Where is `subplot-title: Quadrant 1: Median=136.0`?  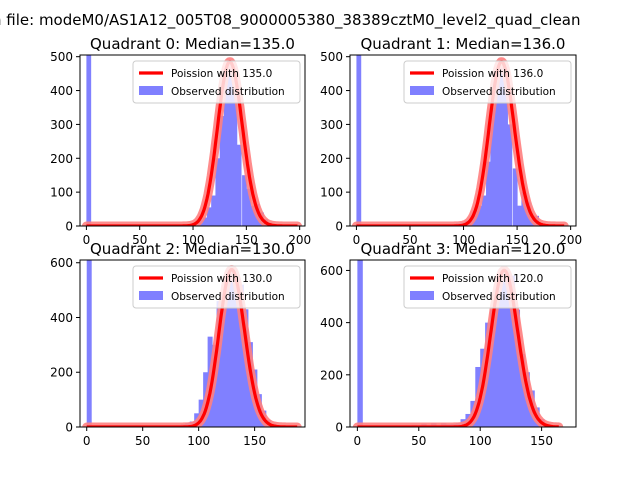
subplot-title: Quadrant 1: Median=136.0 is located at coordinates (463, 44).